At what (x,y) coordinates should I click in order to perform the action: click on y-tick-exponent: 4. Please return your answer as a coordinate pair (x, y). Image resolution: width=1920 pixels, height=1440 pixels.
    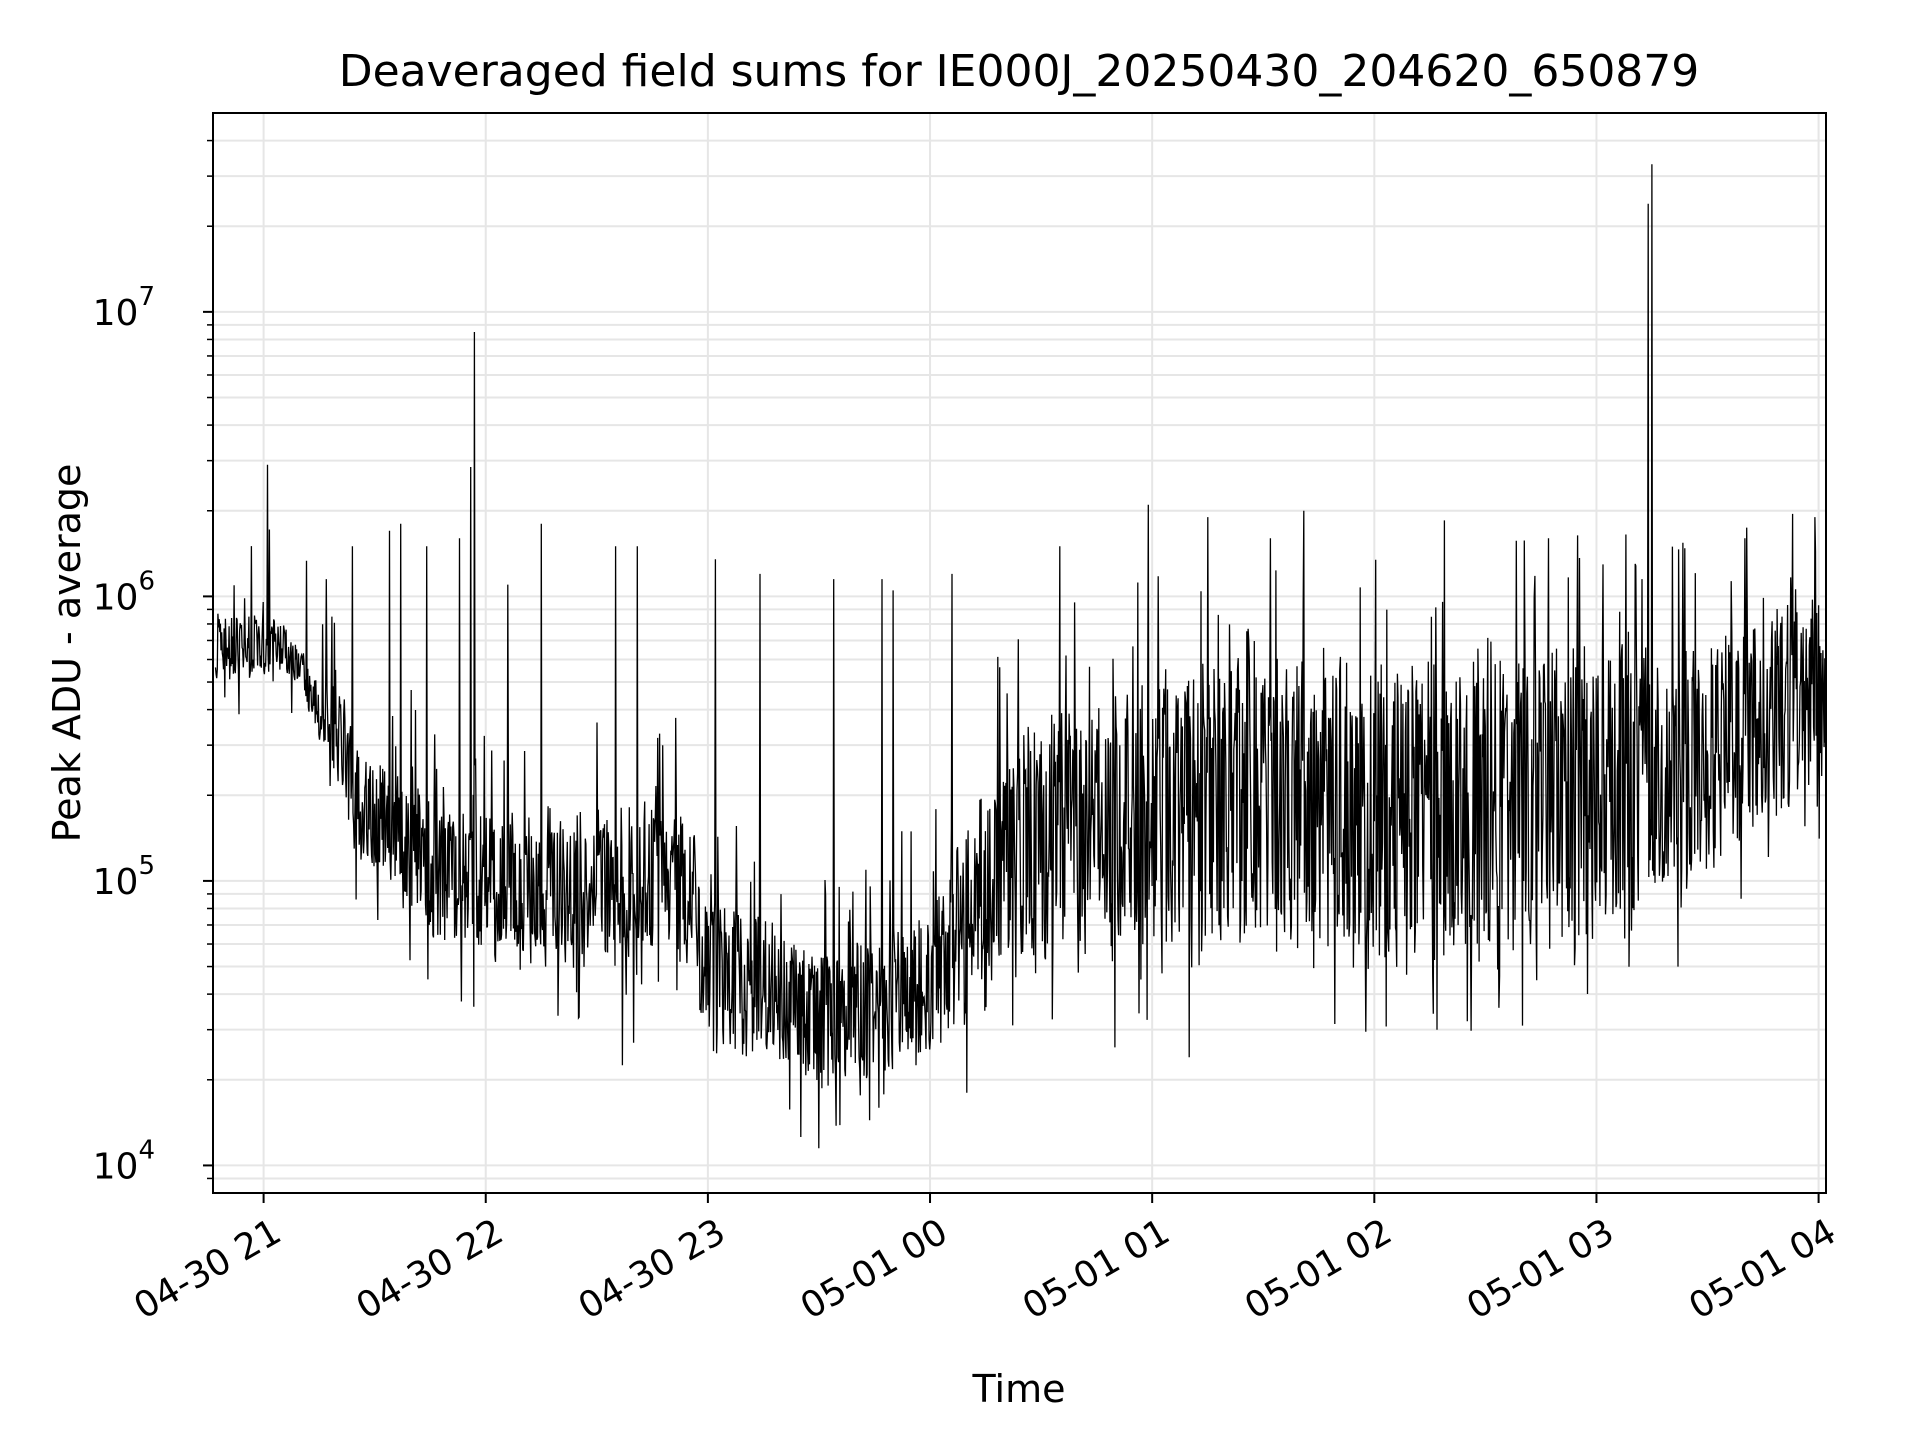
    Looking at the image, I should click on (146, 1150).